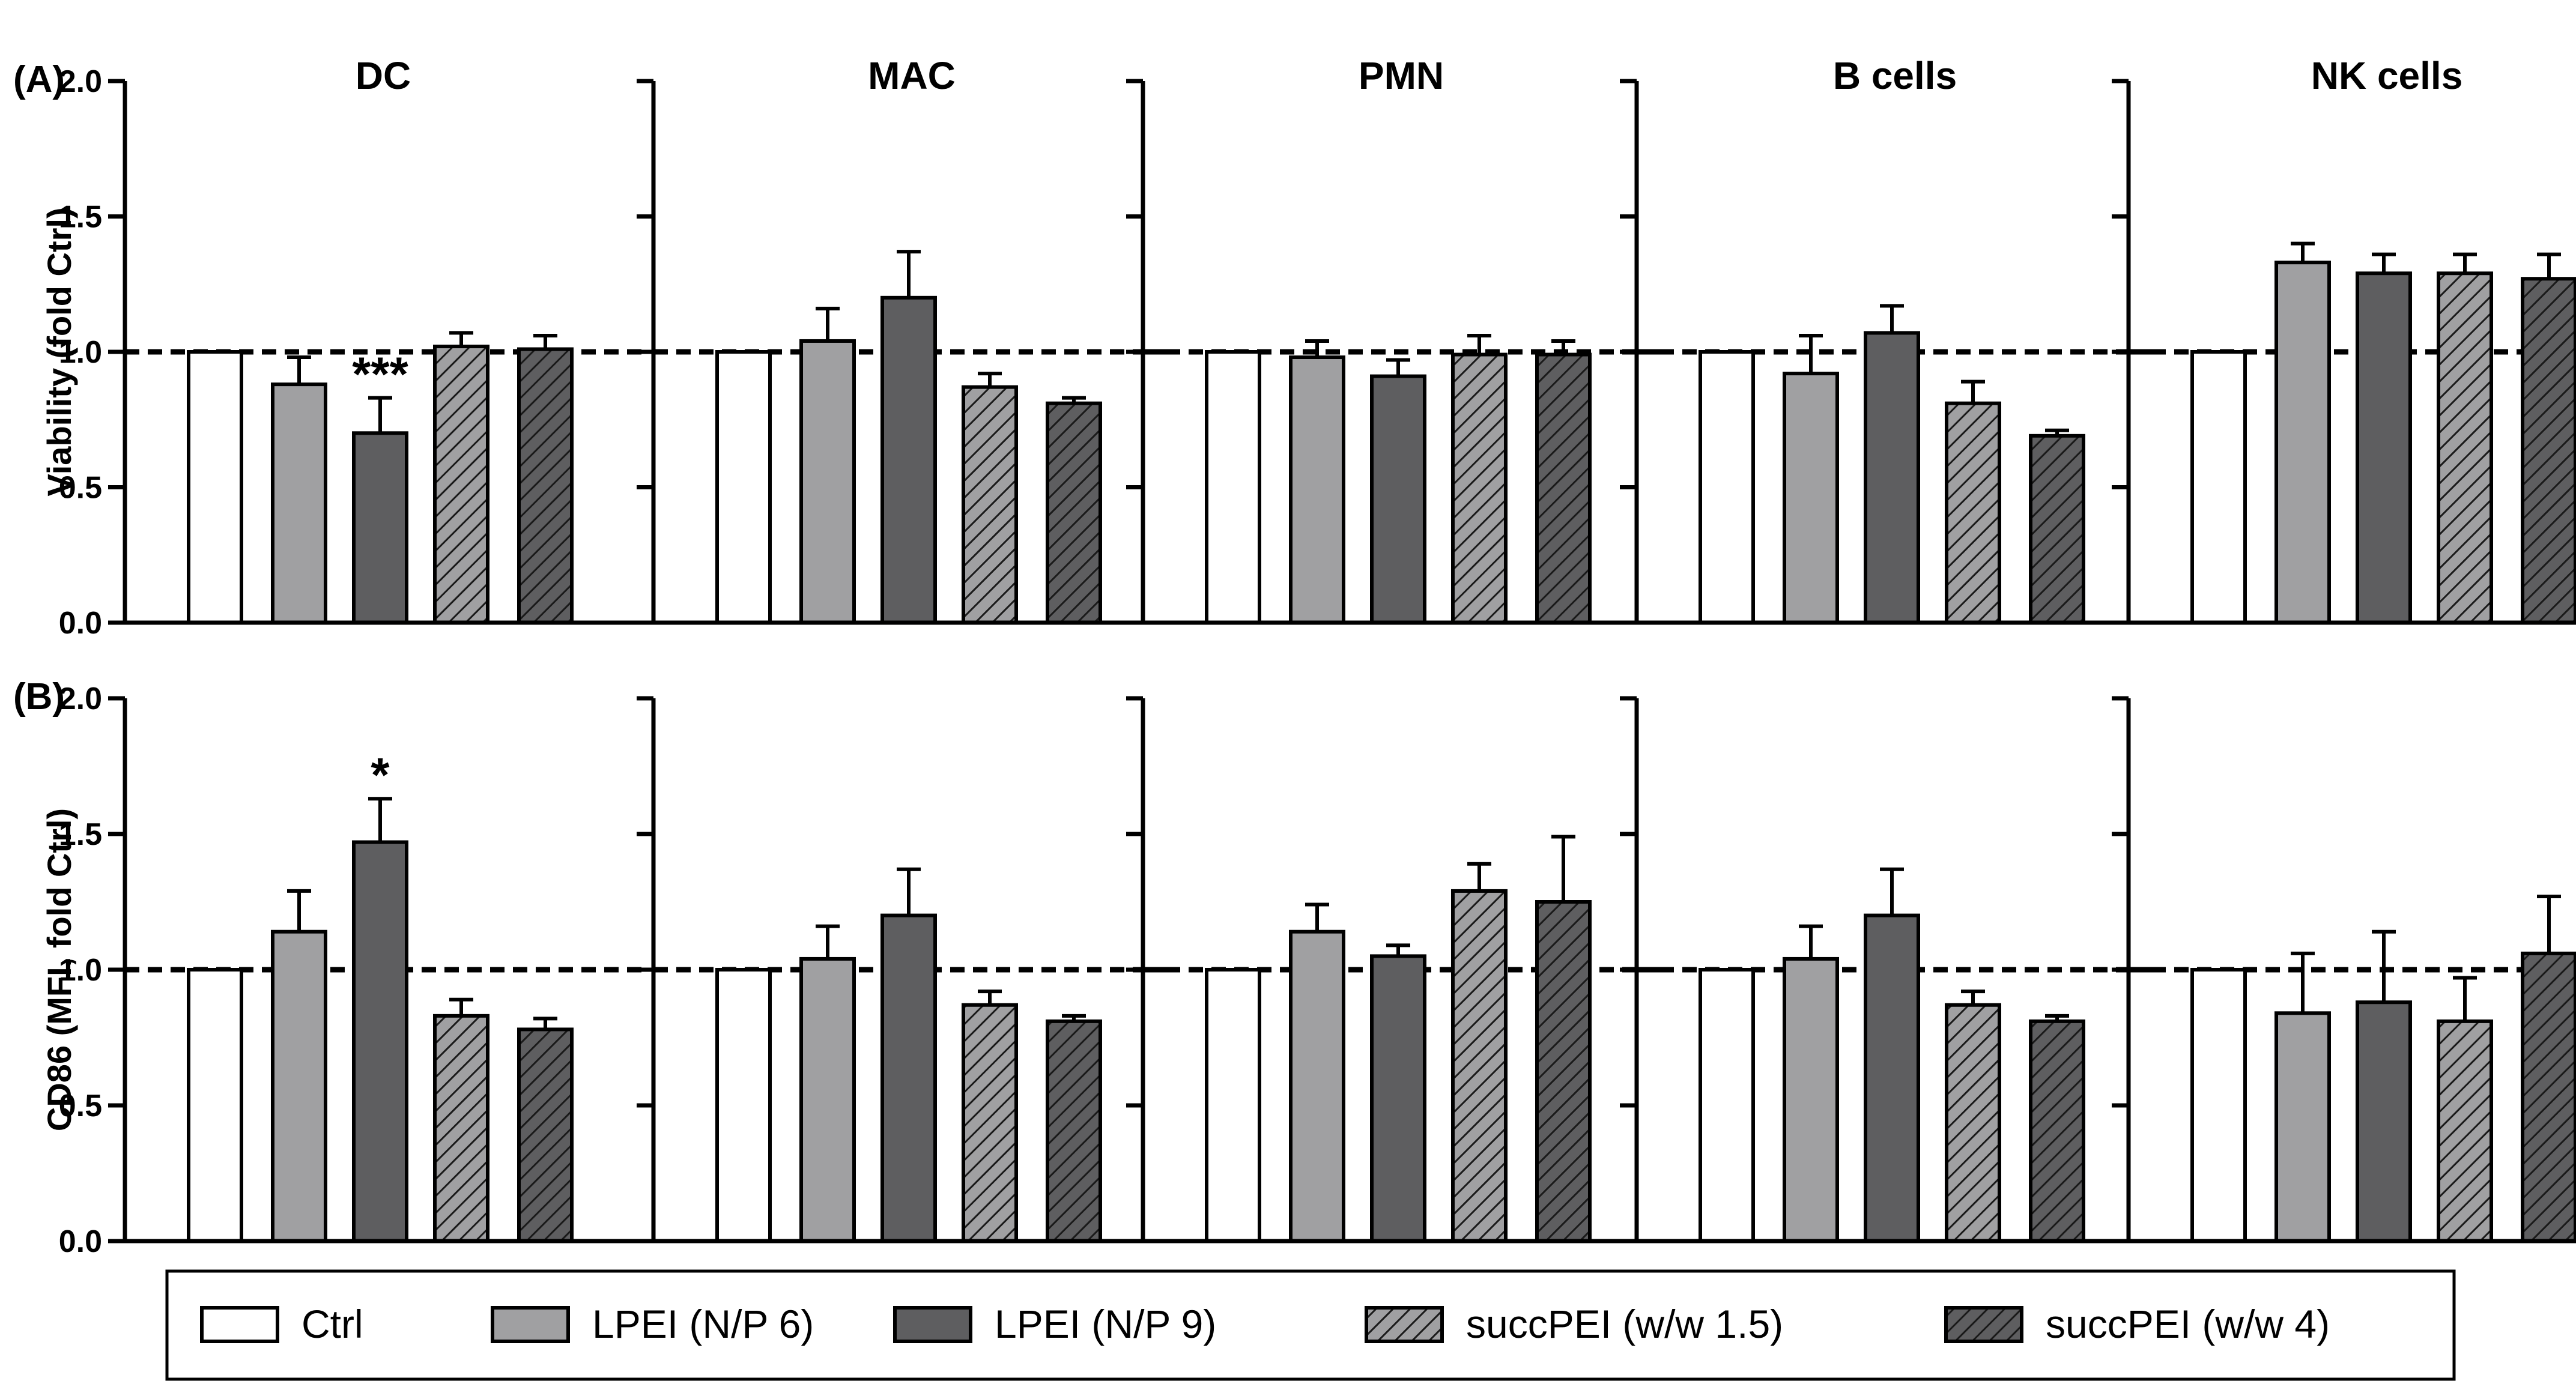  I want to click on y-axis-label: CD86 (MFI, fold Ctrl), so click(59, 969).